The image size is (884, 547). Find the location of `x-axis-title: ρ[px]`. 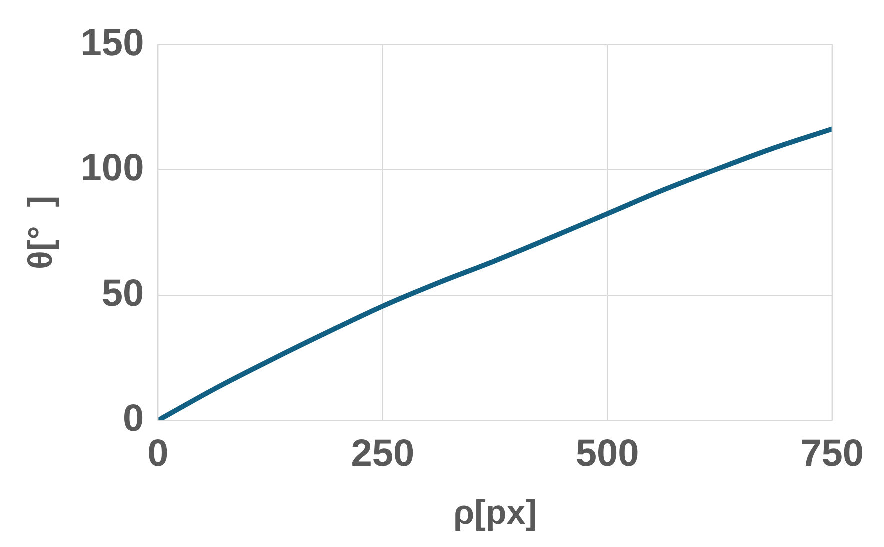

x-axis-title: ρ[px] is located at coordinates (495, 513).